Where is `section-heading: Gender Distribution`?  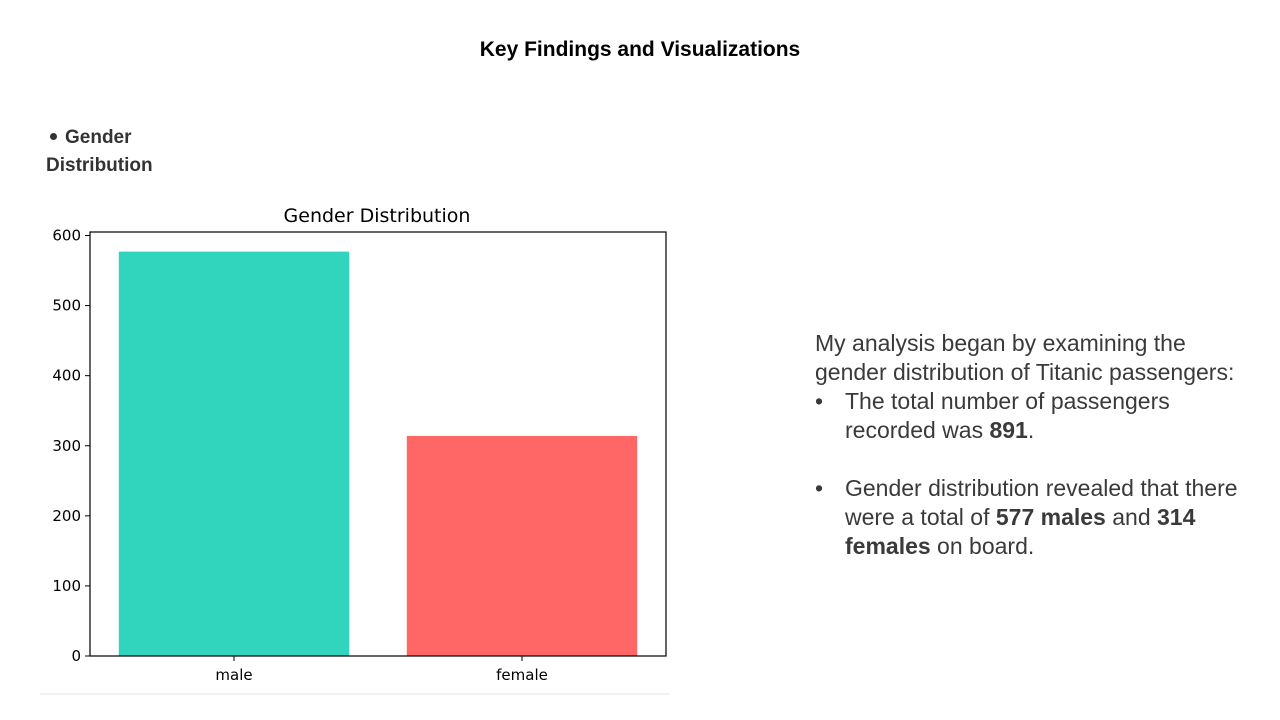
section-heading: Gender Distribution is located at coordinates (126, 152).